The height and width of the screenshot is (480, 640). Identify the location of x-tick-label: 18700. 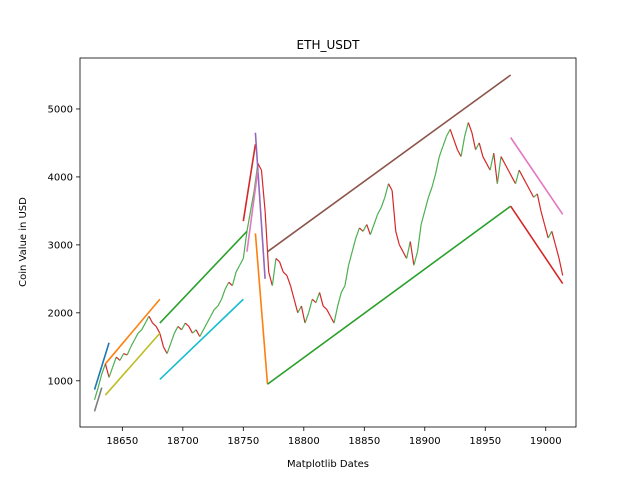
(183, 441).